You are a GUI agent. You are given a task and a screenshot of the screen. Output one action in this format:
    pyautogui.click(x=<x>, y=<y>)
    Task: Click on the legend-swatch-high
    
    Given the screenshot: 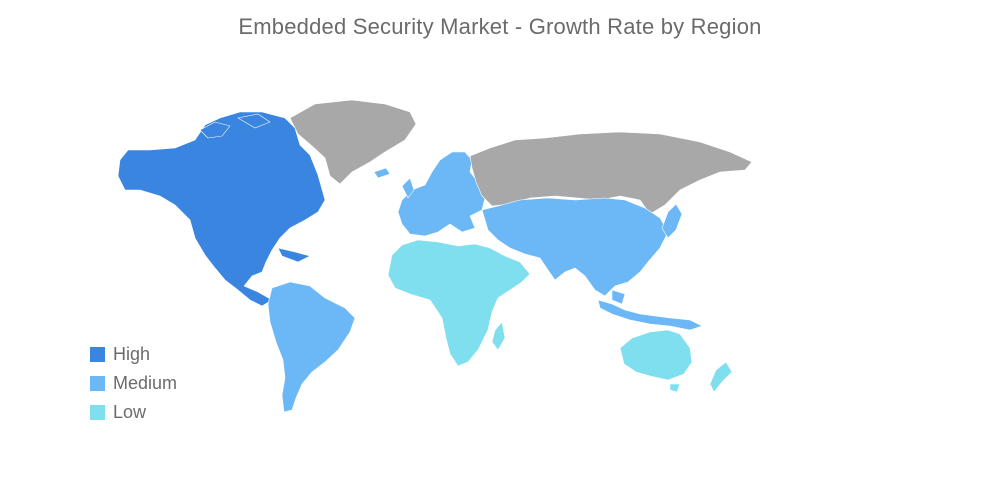 What is the action you would take?
    pyautogui.click(x=97, y=354)
    